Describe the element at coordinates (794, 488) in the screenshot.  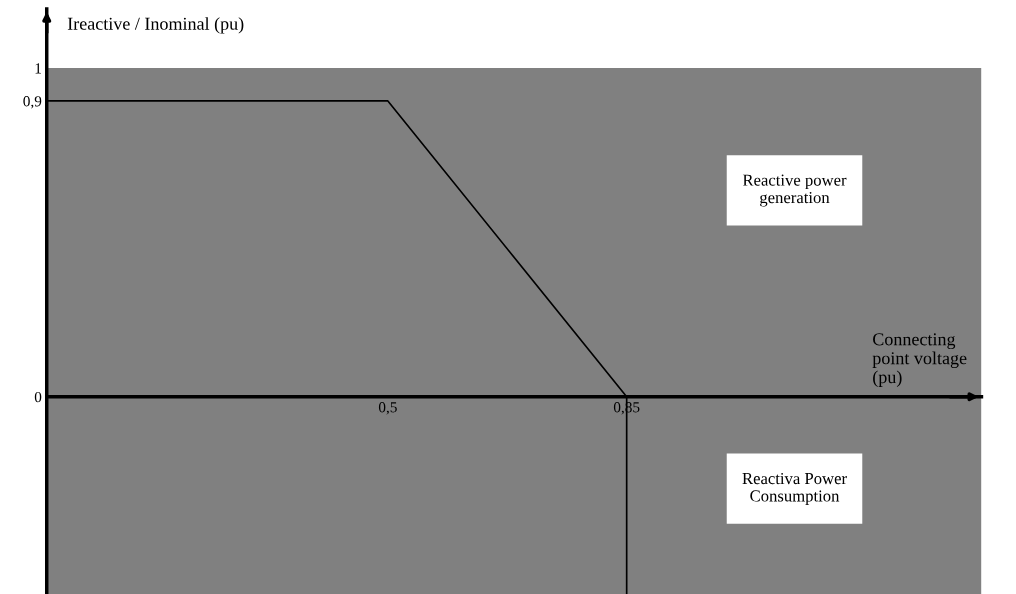
I see `annotation: Reactiva Power Consumption` at that location.